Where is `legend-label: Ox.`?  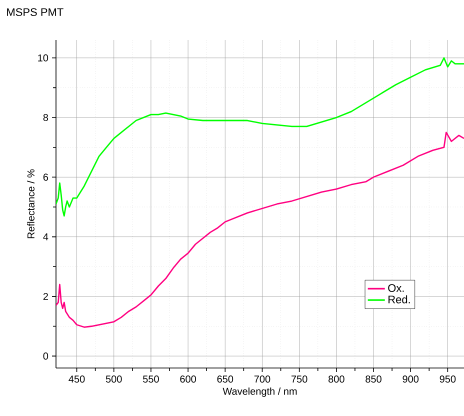
legend-label: Ox. is located at coordinates (396, 288).